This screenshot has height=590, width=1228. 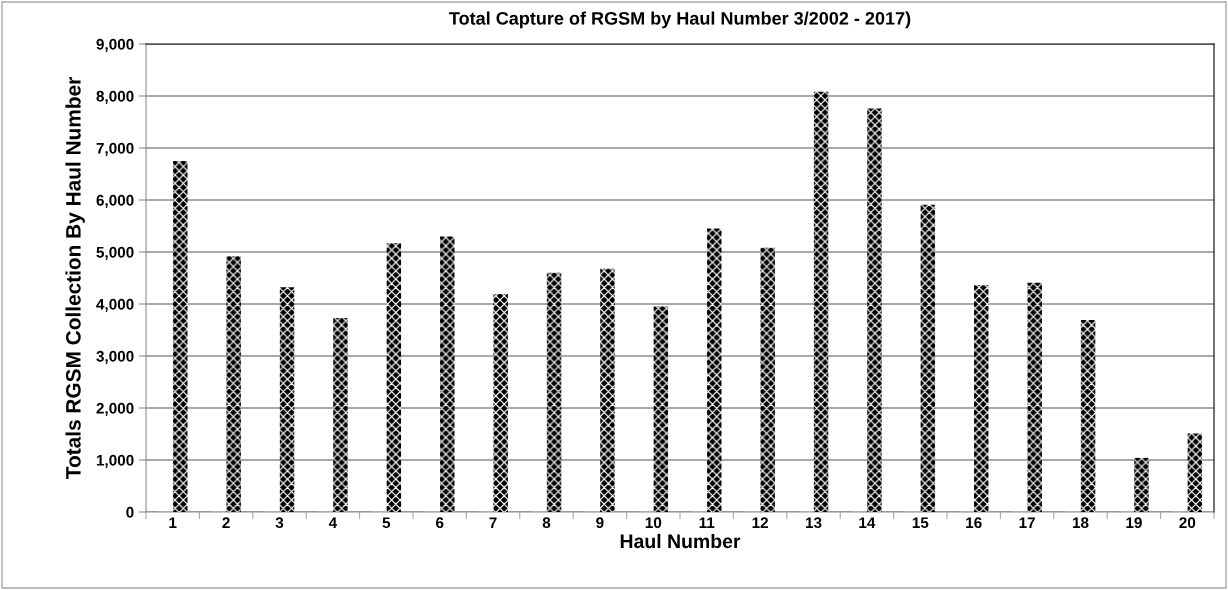 I want to click on y-tick-label: 7,000, so click(x=115, y=149).